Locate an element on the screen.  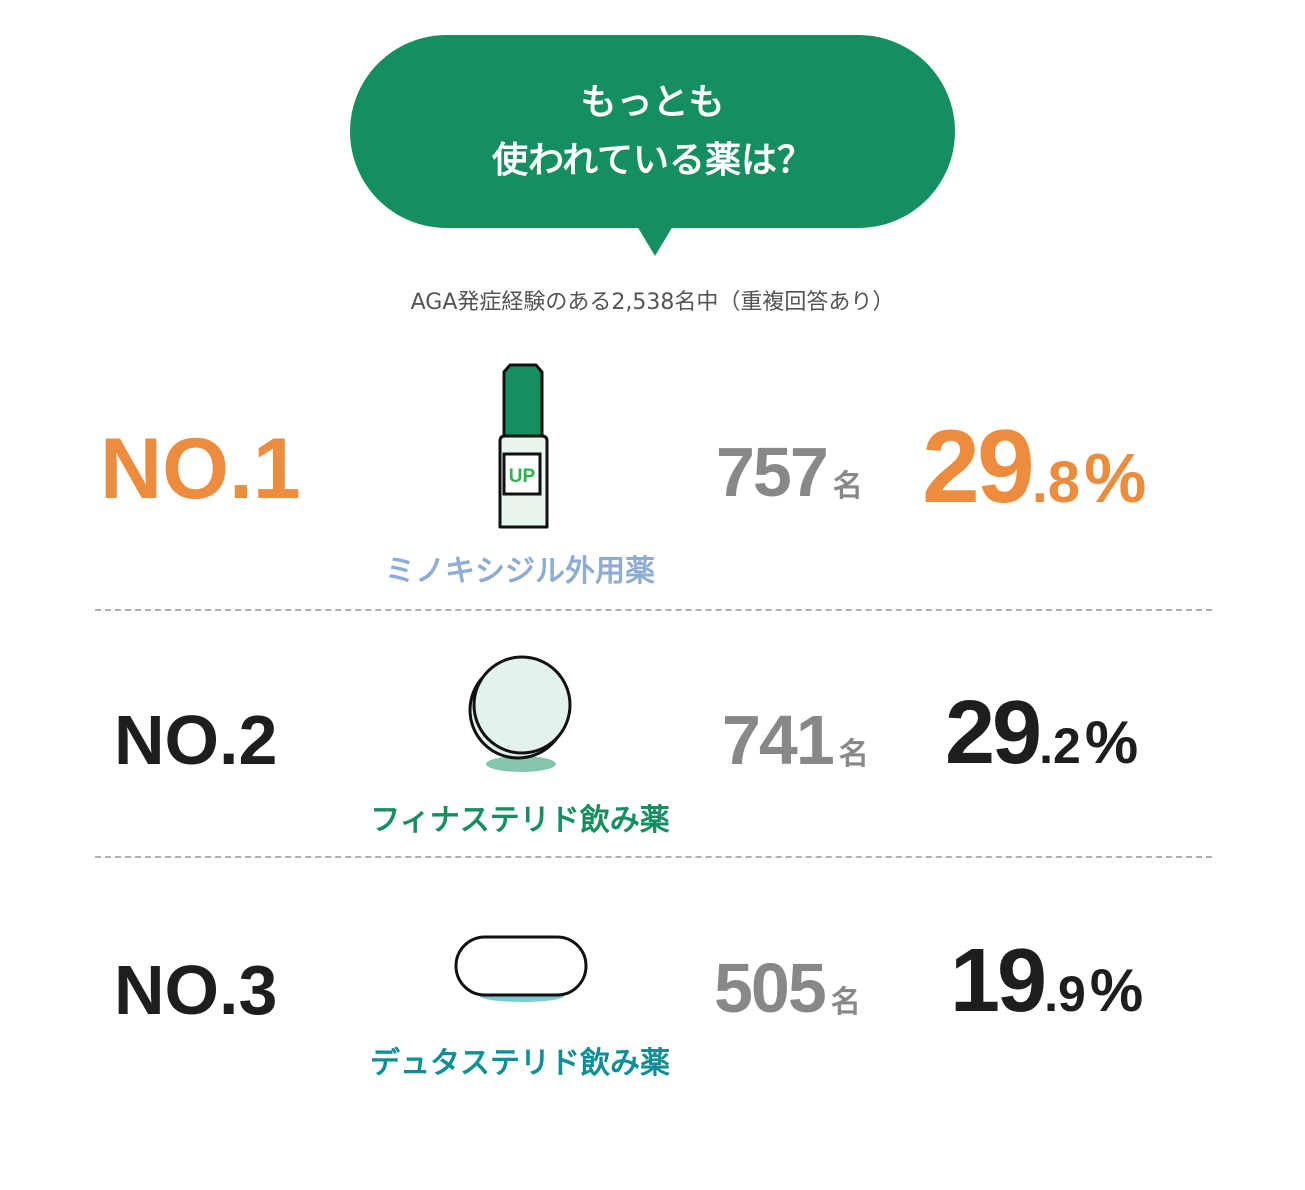
percent-int: 19 is located at coordinates (998, 981).